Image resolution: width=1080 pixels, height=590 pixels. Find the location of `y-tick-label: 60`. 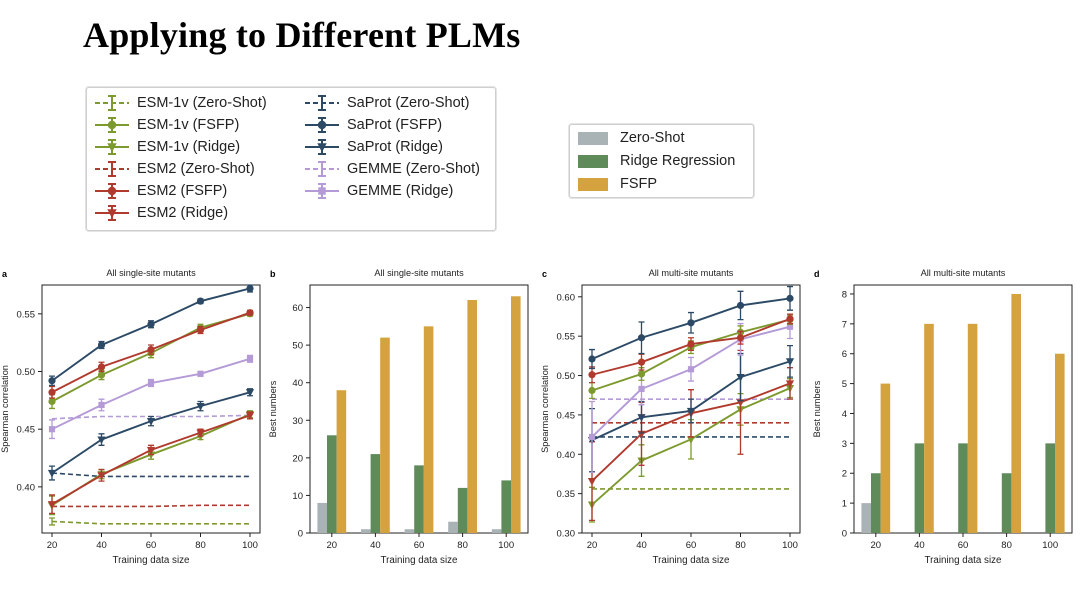

y-tick-label: 60 is located at coordinates (297, 308).